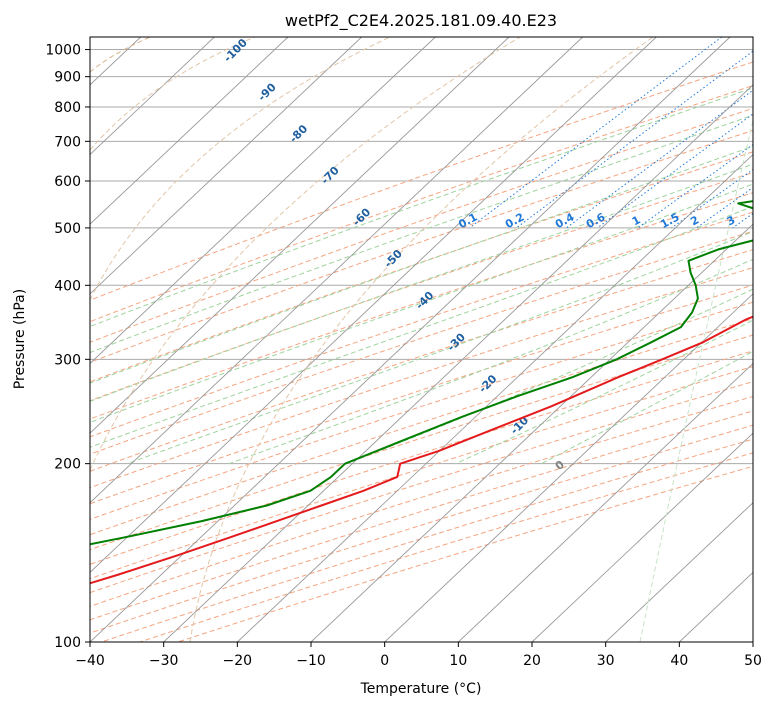 This screenshot has width=775, height=708. Describe the element at coordinates (67, 182) in the screenshot. I see `y-tick-label: 600` at that location.